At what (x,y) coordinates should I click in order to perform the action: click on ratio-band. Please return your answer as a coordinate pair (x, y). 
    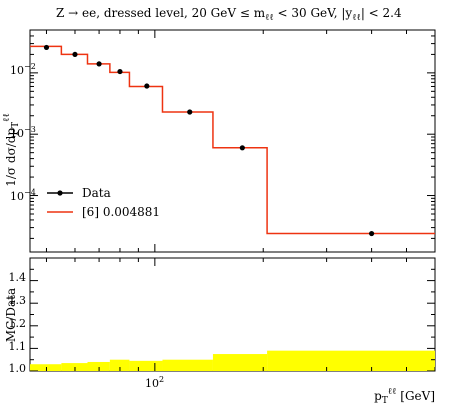
    Looking at the image, I should click on (232, 360).